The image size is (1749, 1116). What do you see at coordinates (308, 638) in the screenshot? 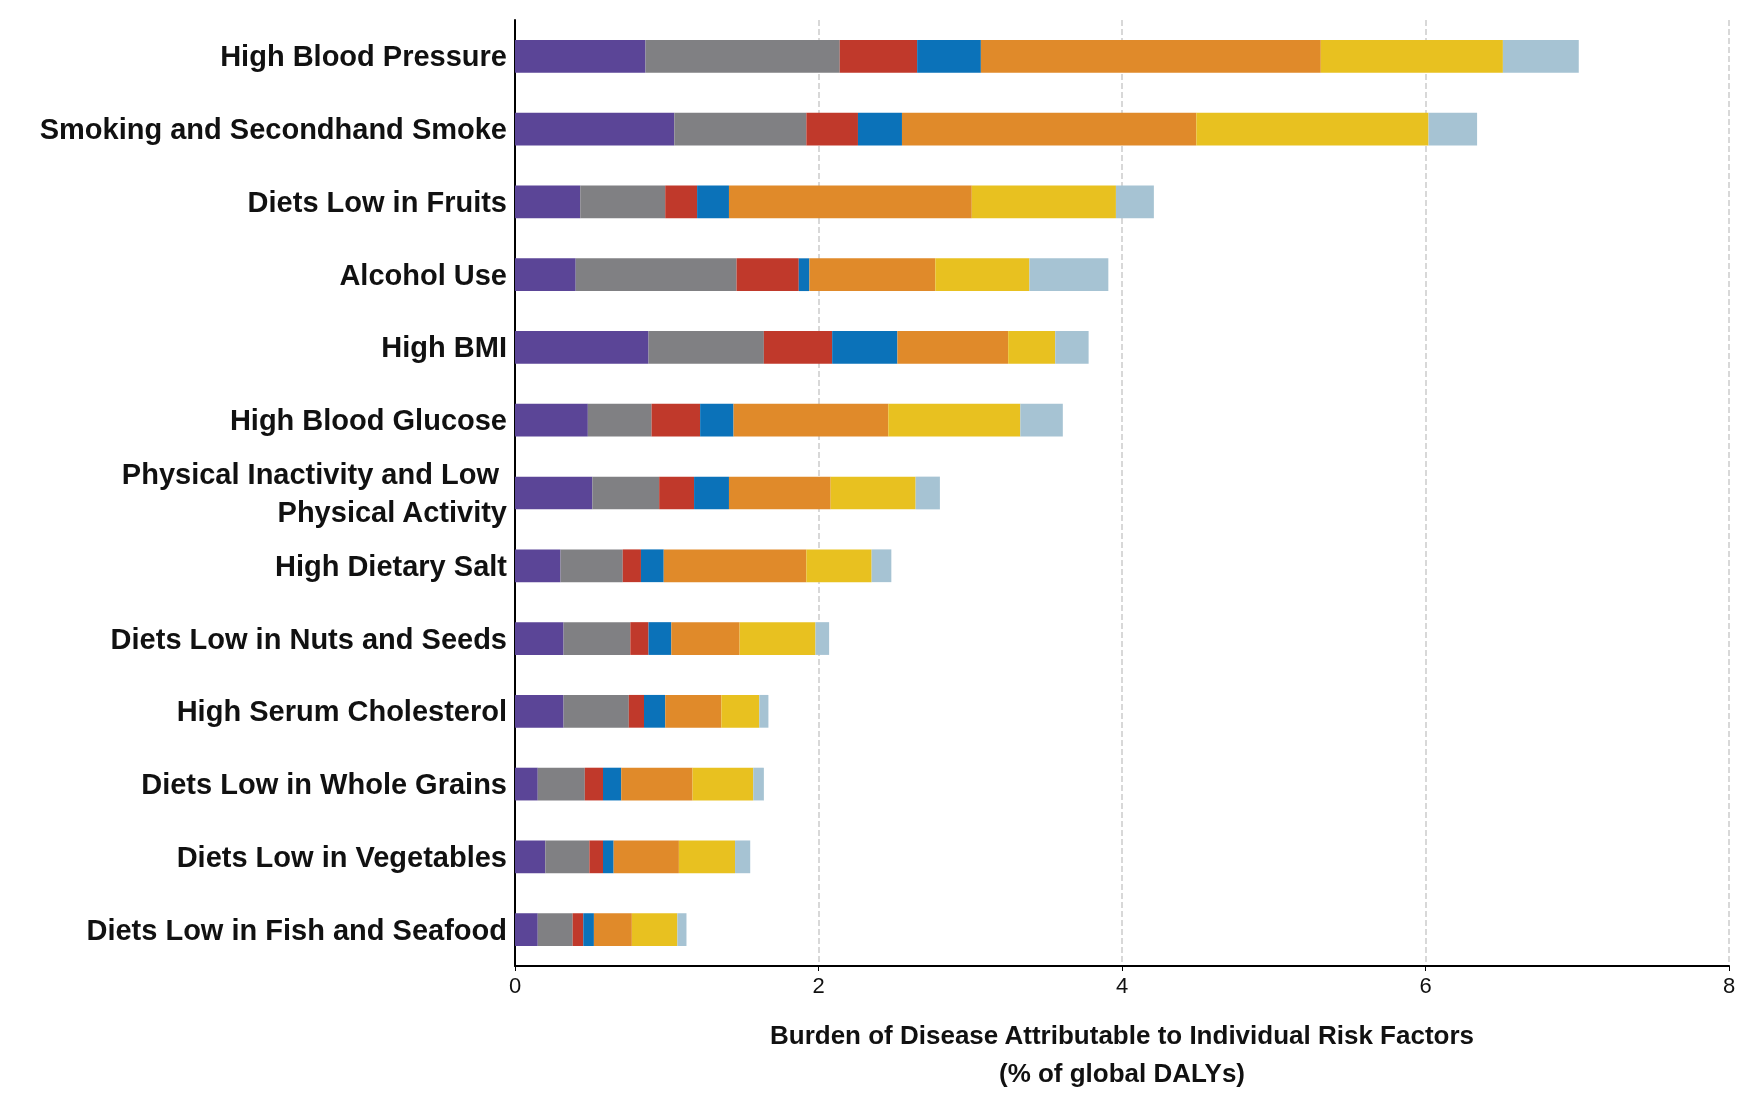
I see `y-tick-label: Diets Low in Nuts and Seeds` at bounding box center [308, 638].